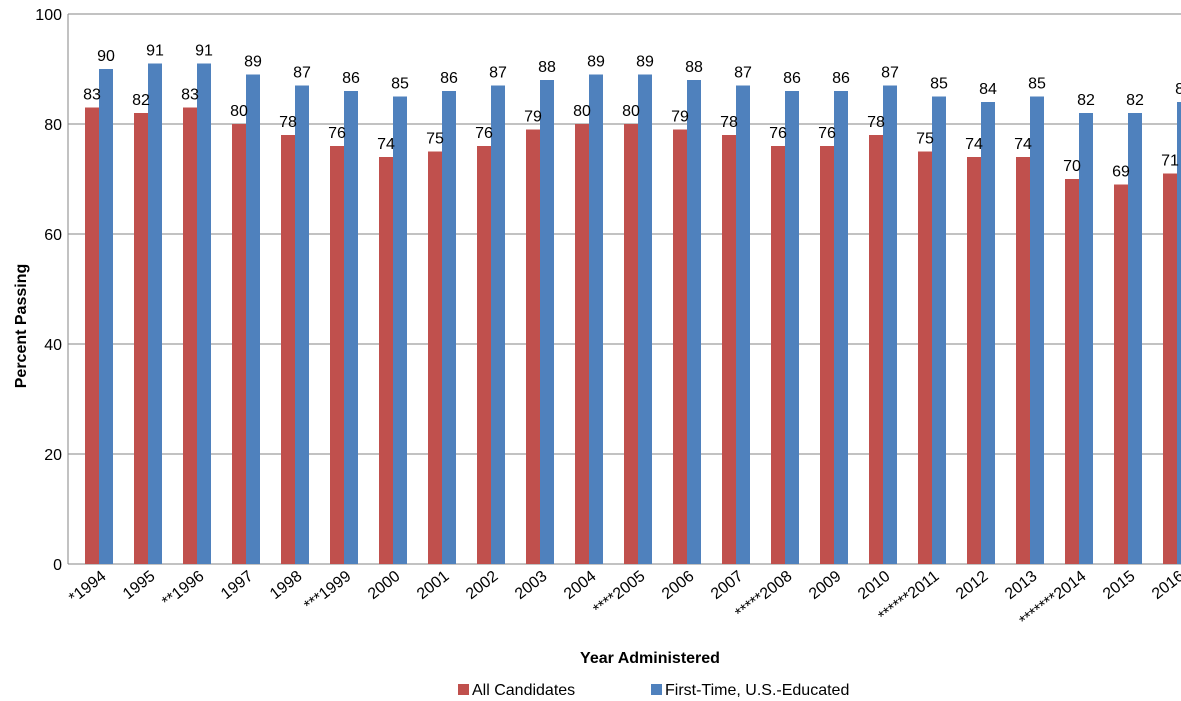  I want to click on x-tick-label: 1997, so click(237, 585).